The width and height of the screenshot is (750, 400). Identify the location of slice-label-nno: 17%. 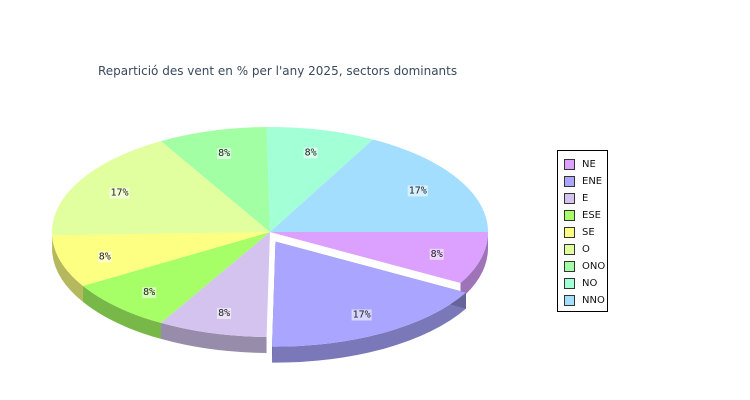
(418, 190).